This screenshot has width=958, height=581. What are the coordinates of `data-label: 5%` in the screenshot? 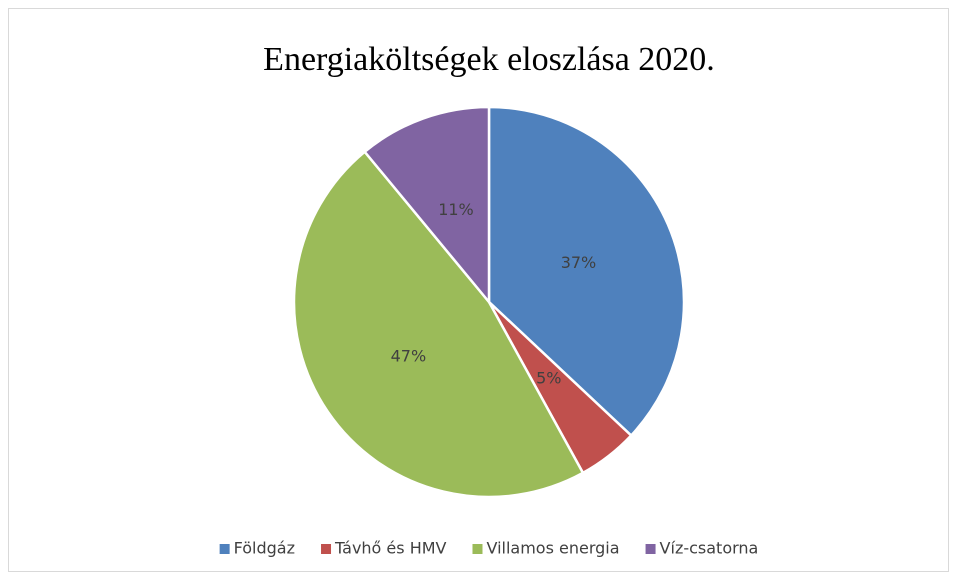 It's located at (548, 378).